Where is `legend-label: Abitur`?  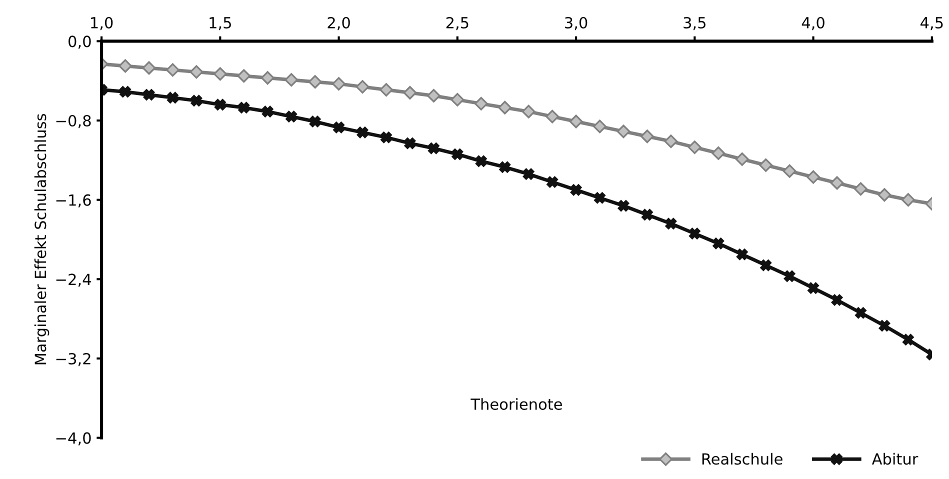
legend-label: Abitur is located at coordinates (895, 458).